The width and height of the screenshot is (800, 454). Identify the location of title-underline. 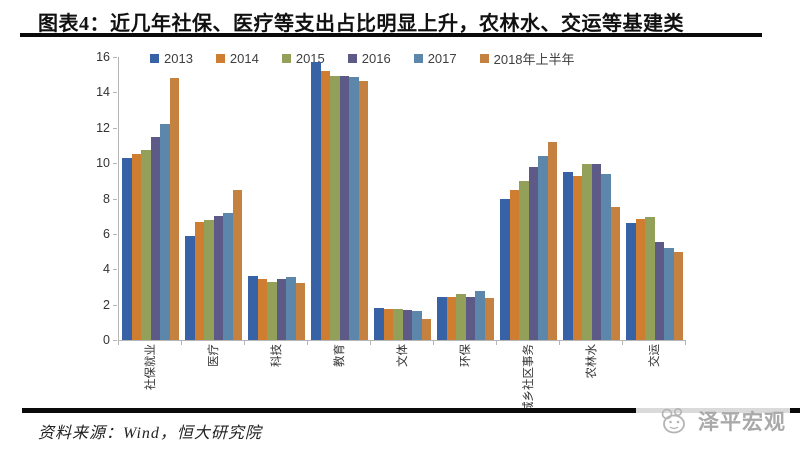
(391, 35).